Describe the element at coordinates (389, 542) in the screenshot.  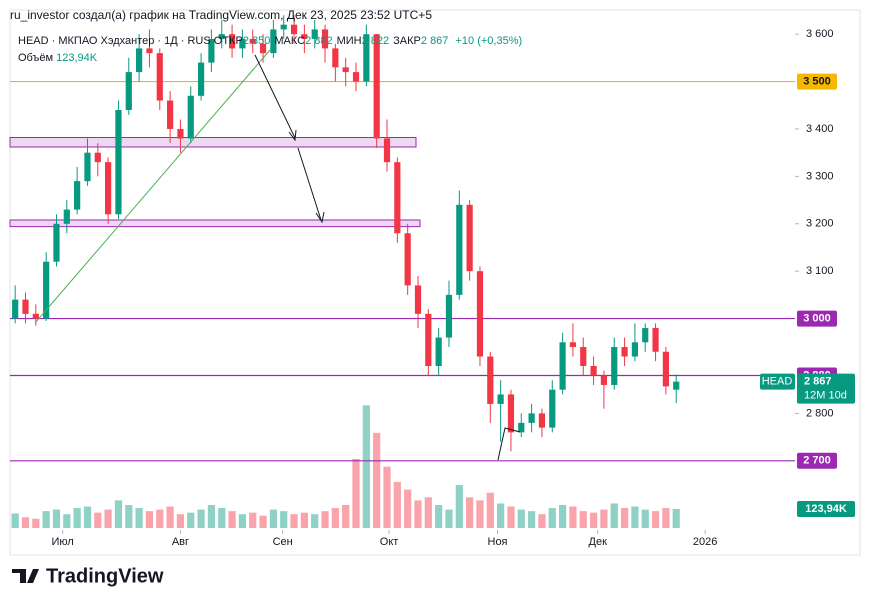
I see `x-tick-label: Окт` at that location.